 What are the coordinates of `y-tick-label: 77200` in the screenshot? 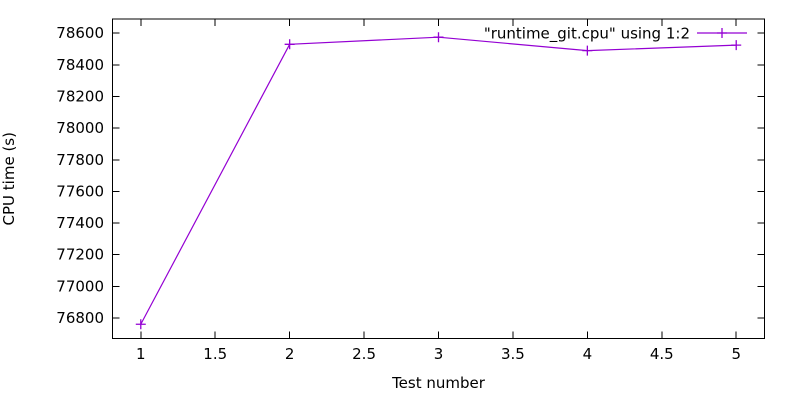 It's located at (80, 255).